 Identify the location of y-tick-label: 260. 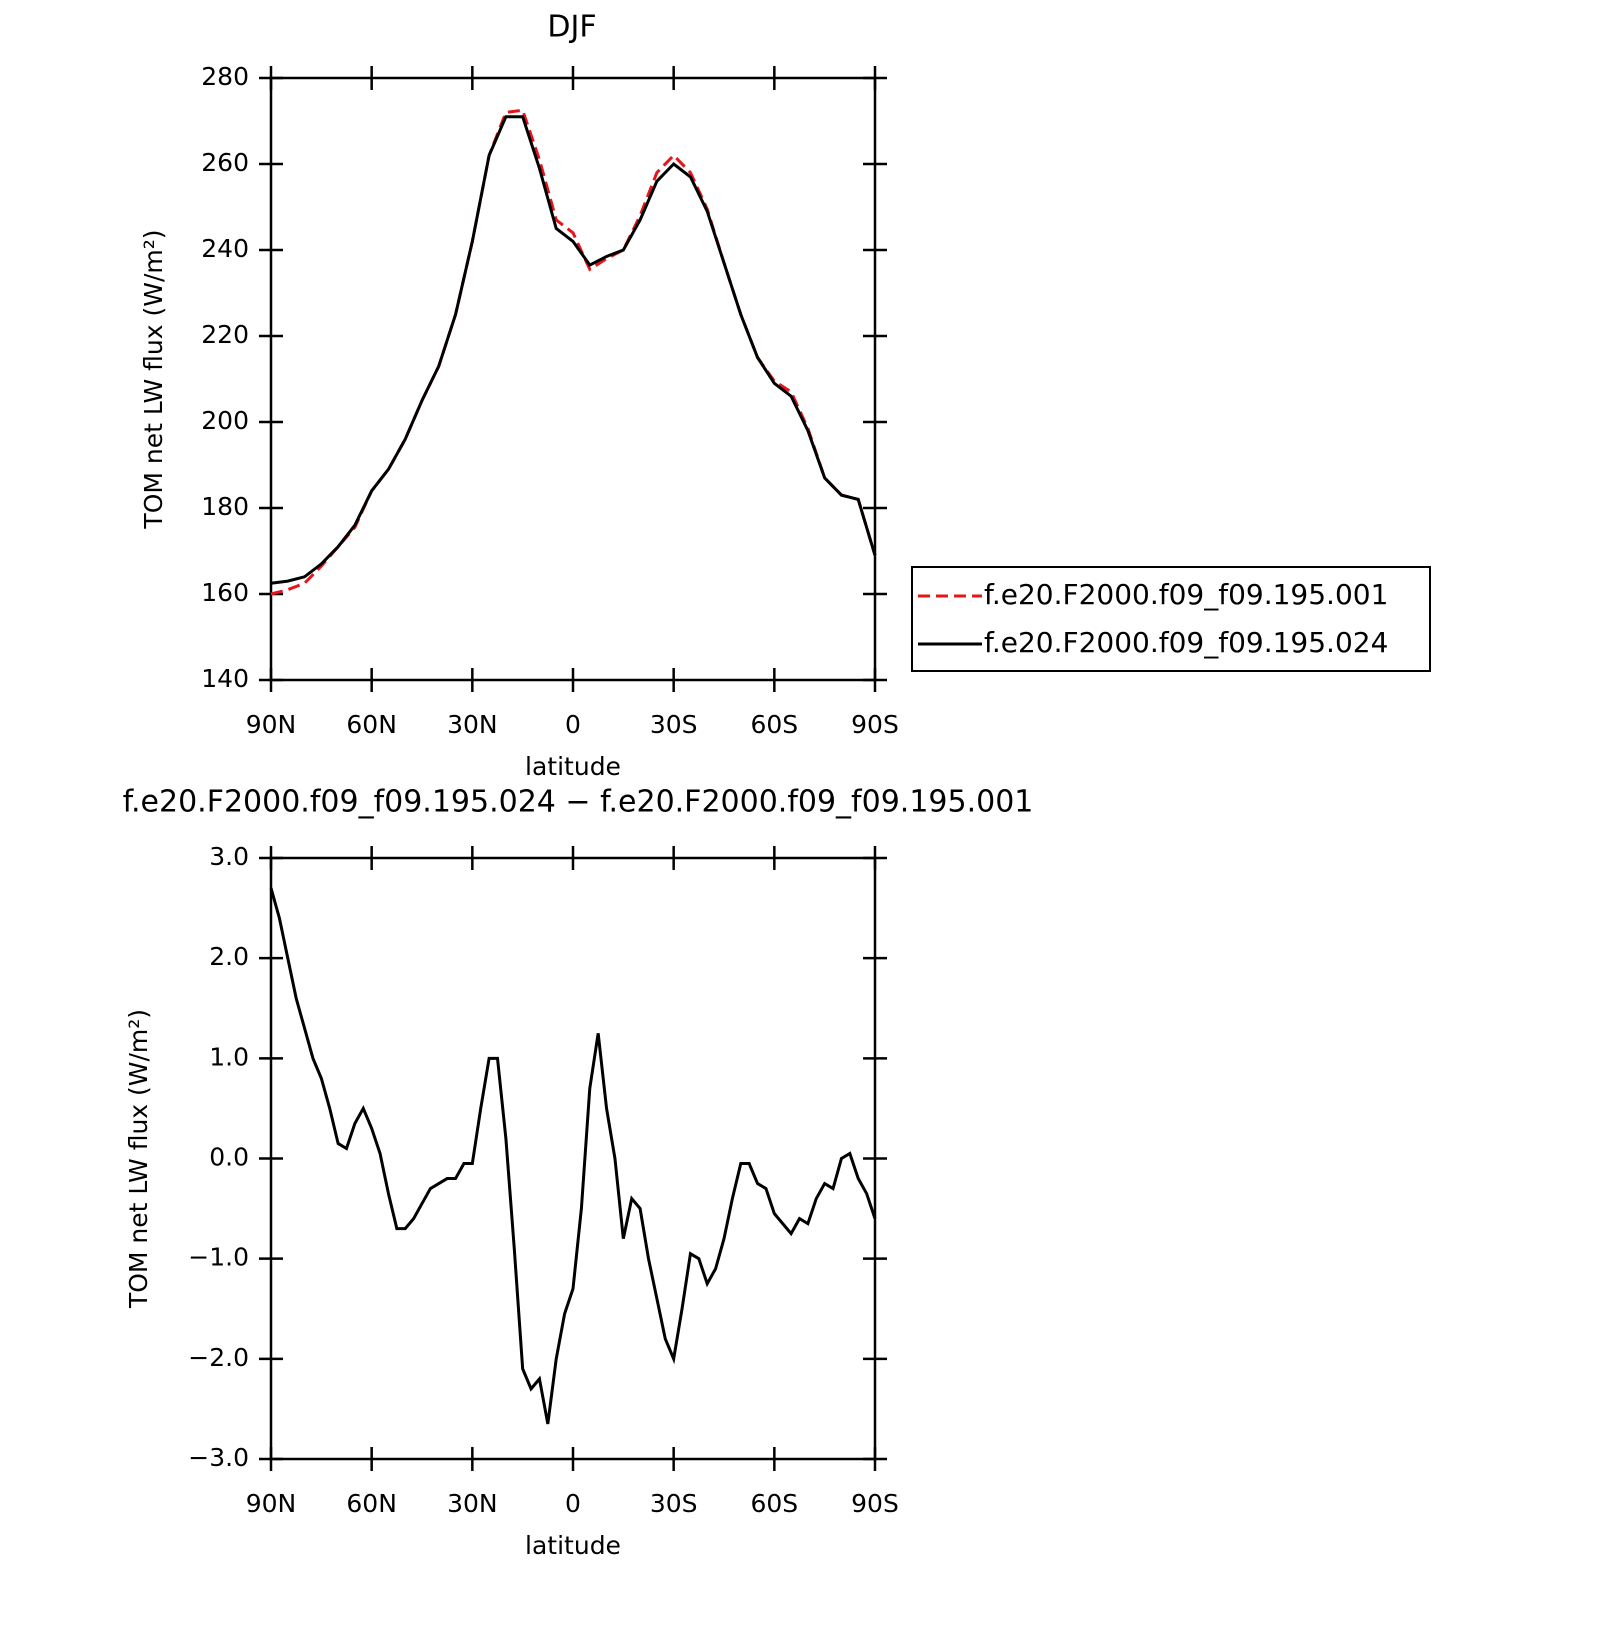
(225, 162).